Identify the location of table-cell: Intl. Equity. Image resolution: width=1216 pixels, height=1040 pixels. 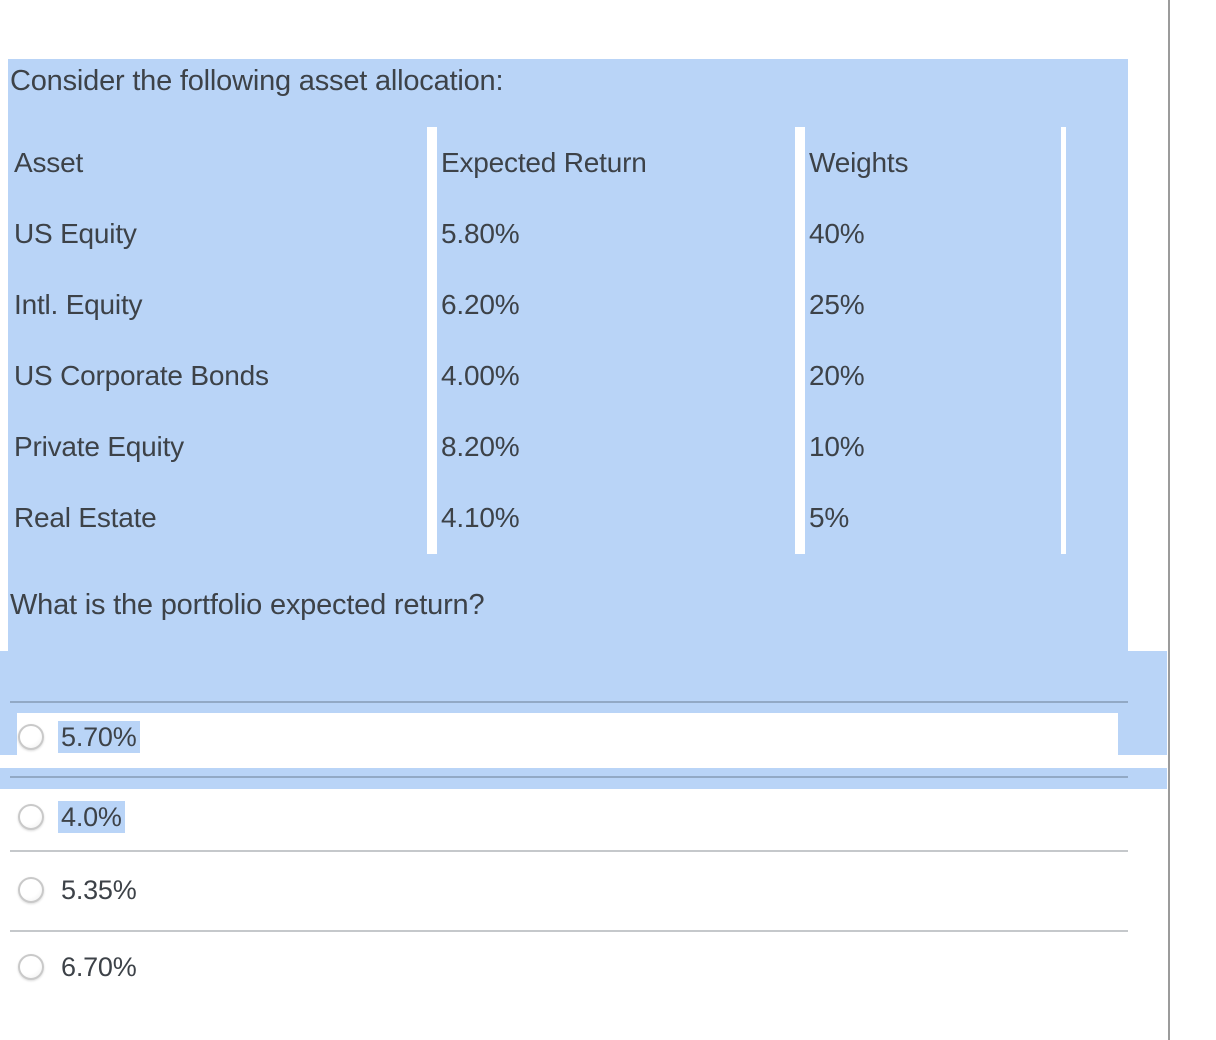
(78, 304).